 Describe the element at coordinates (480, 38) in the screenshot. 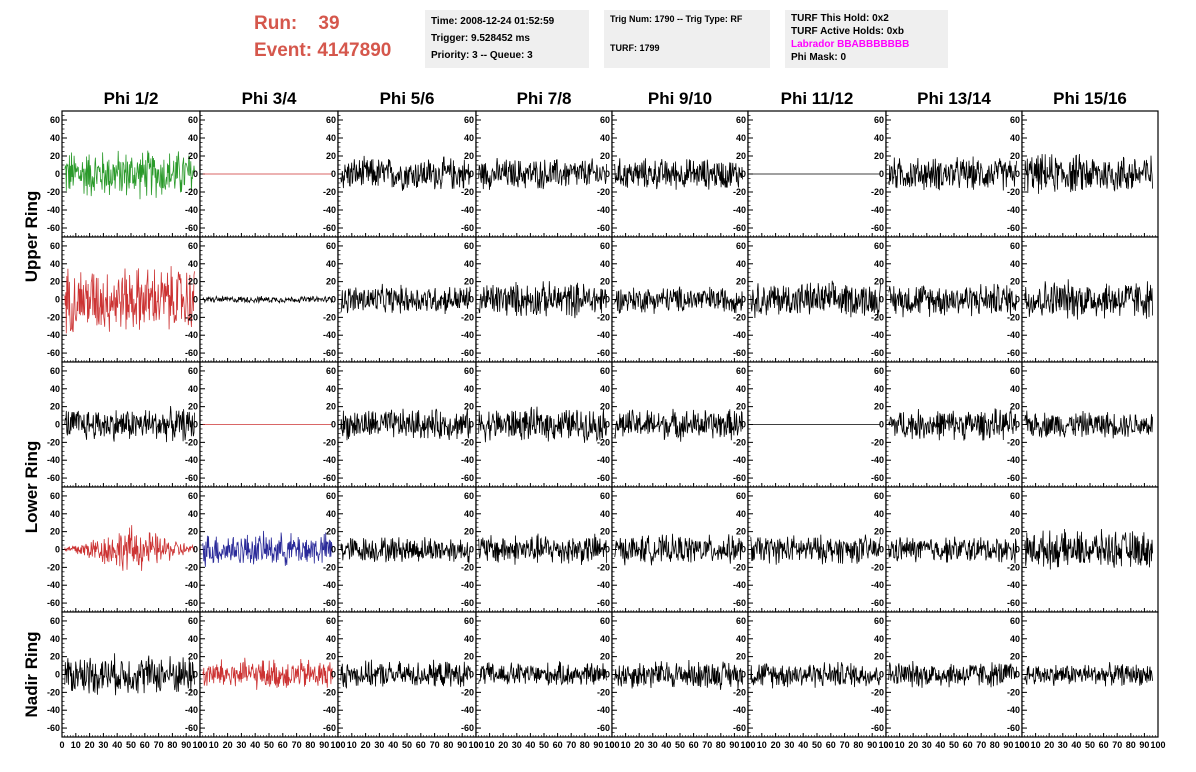

I see `trigger-text: Trigger: 9.528452 ms` at that location.